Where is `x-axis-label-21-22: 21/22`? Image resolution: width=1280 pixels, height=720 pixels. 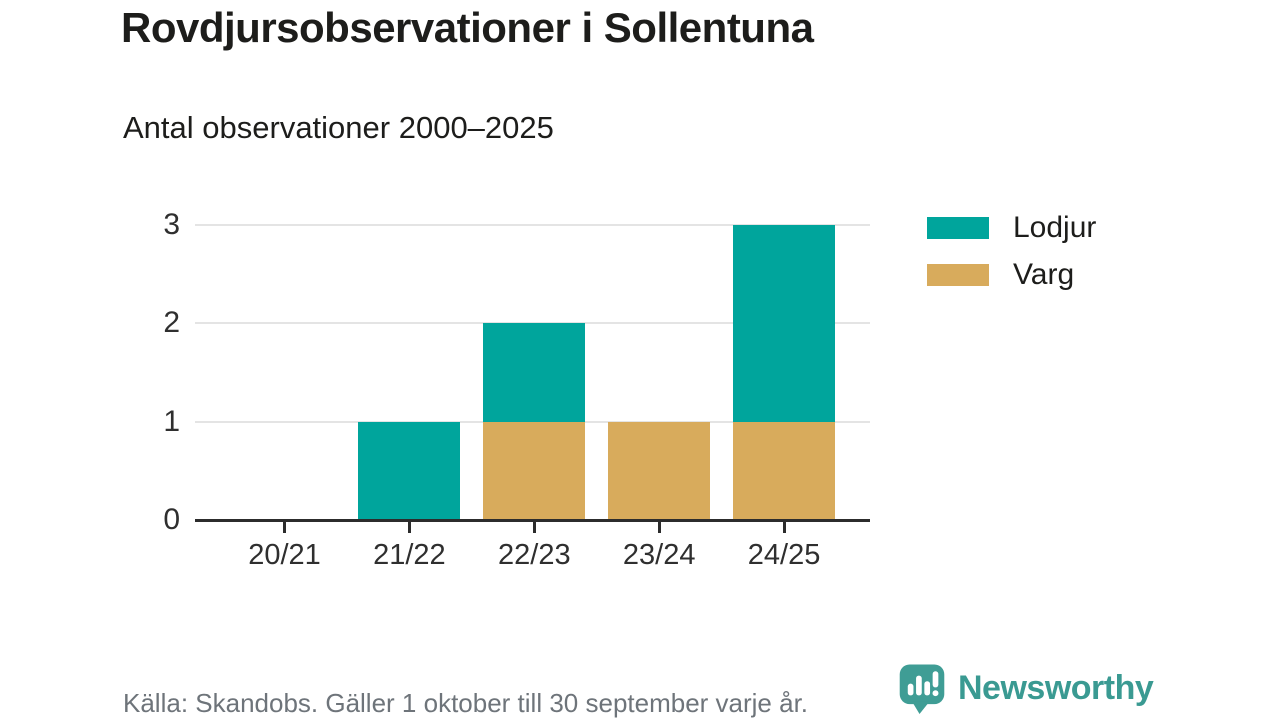 x-axis-label-21-22: 21/22 is located at coordinates (409, 555).